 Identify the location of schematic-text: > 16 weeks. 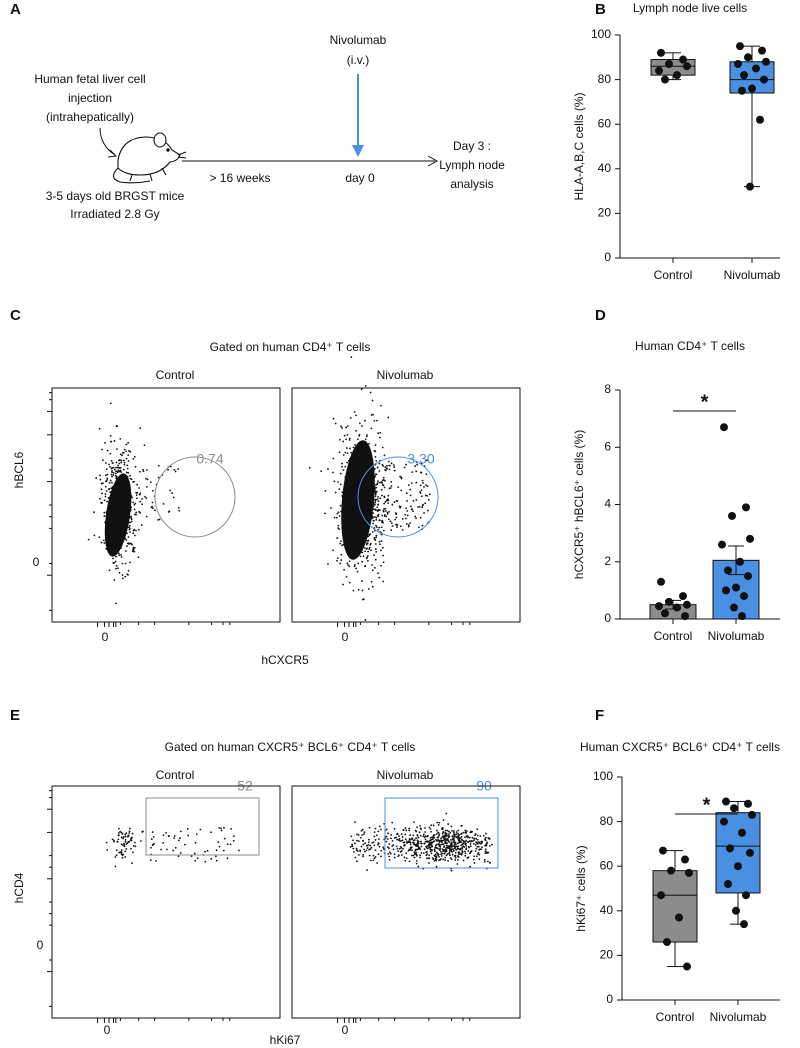
(239, 178).